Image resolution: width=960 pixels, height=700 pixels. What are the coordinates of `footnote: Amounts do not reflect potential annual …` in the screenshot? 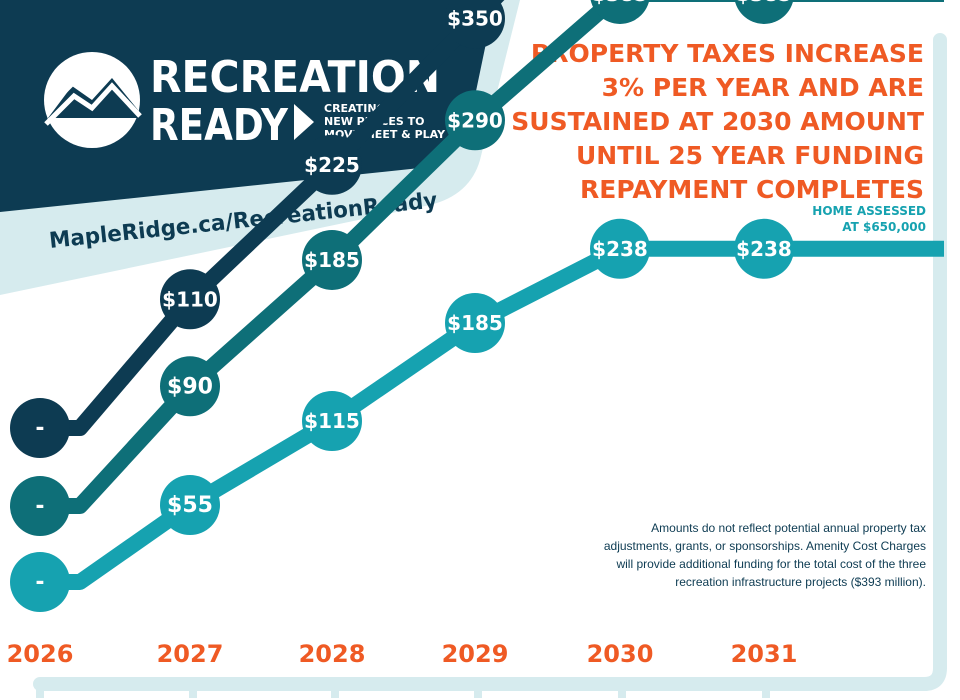 It's located at (765, 555).